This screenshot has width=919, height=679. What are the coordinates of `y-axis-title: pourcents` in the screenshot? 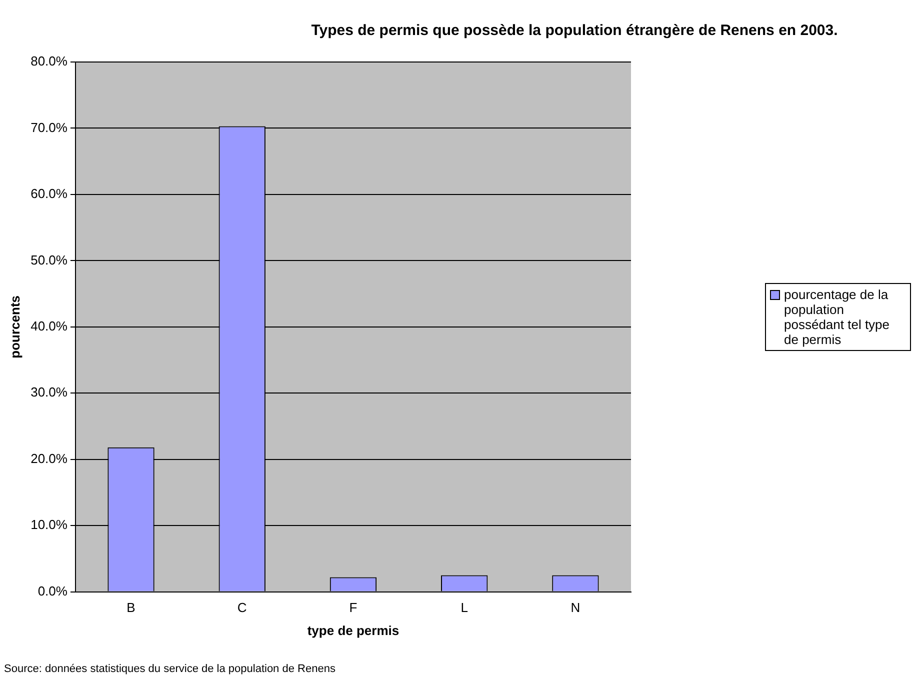 It's located at (14, 326).